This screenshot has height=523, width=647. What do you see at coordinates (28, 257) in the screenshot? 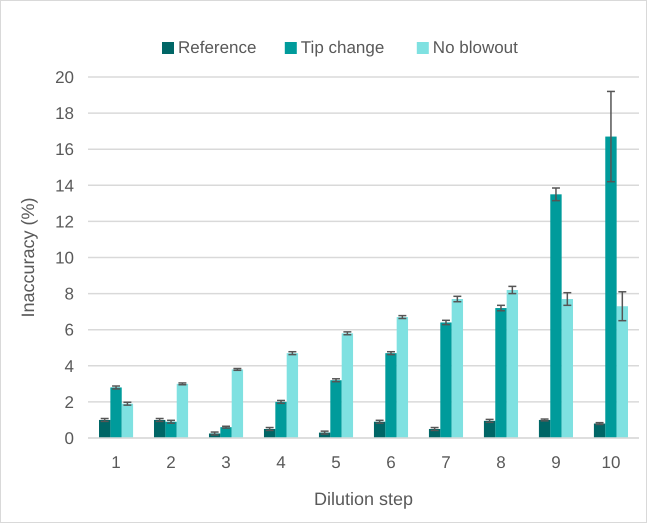
I see `y-axis-title: Inaccuracy (%)` at bounding box center [28, 257].